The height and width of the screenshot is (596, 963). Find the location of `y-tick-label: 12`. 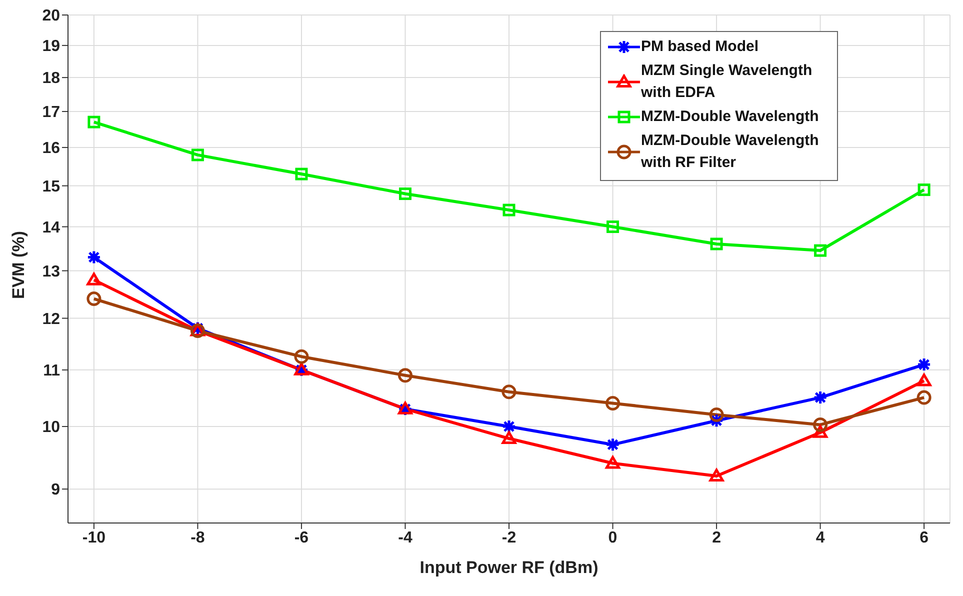

y-tick-label: 12 is located at coordinates (51, 319).